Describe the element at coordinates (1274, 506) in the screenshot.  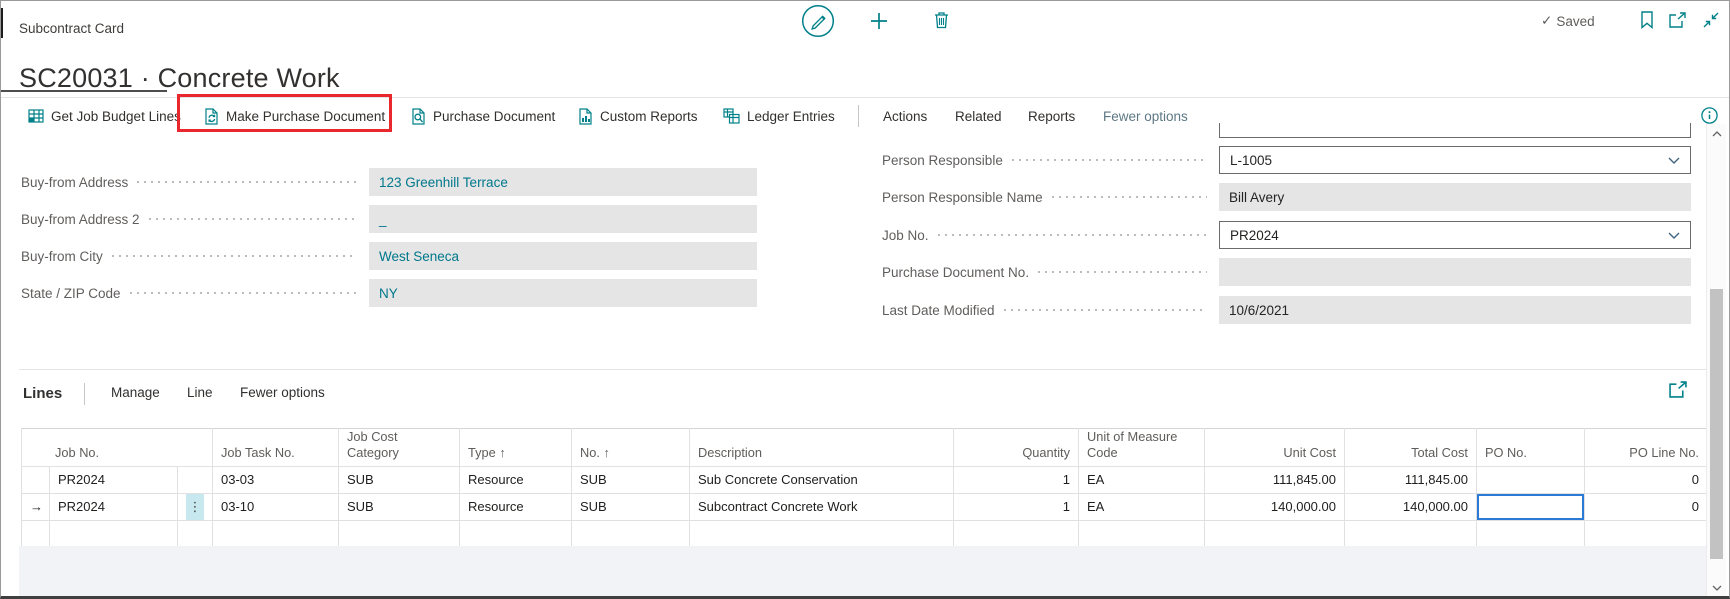
I see `cell-unit-cost: 140,000.00` at that location.